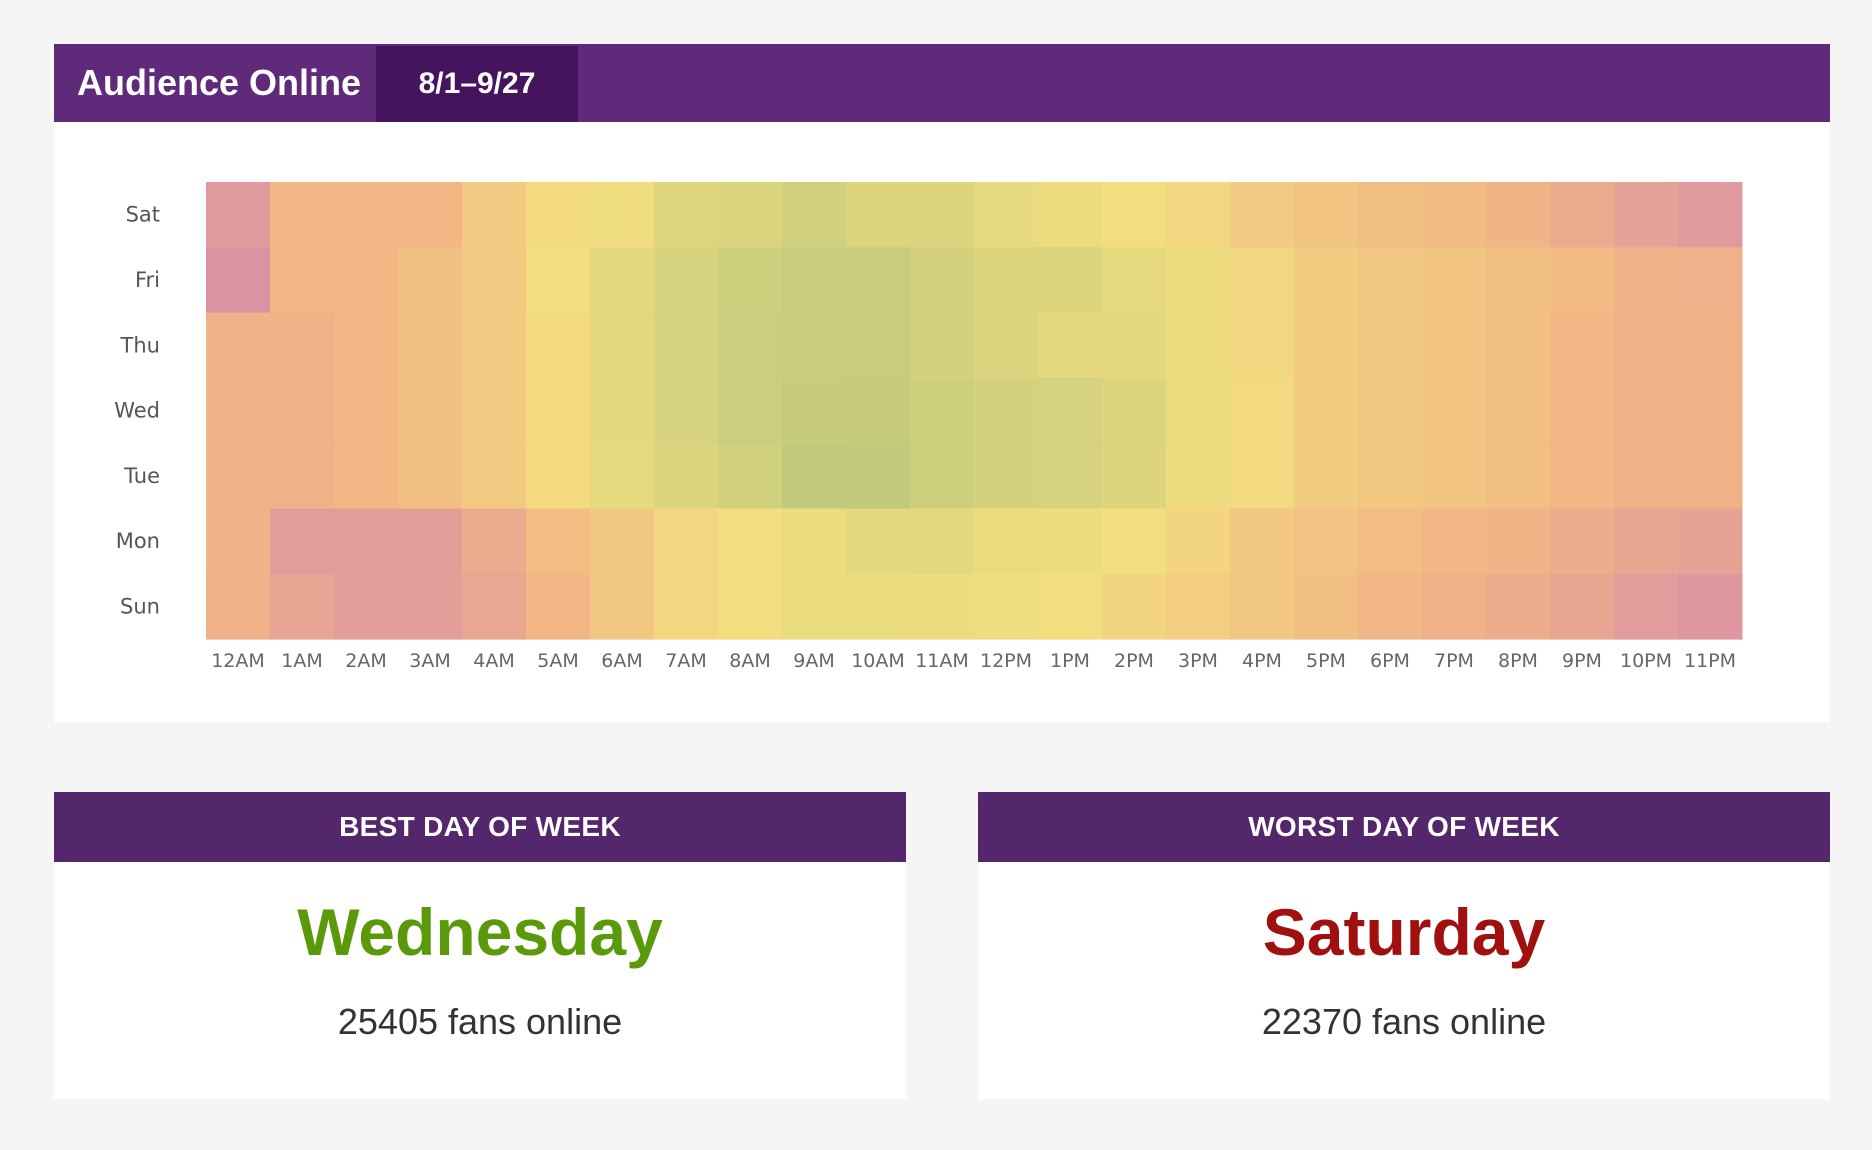 The image size is (1872, 1150). Describe the element at coordinates (622, 280) in the screenshot. I see `heatmap-cell-fri-6am` at that location.